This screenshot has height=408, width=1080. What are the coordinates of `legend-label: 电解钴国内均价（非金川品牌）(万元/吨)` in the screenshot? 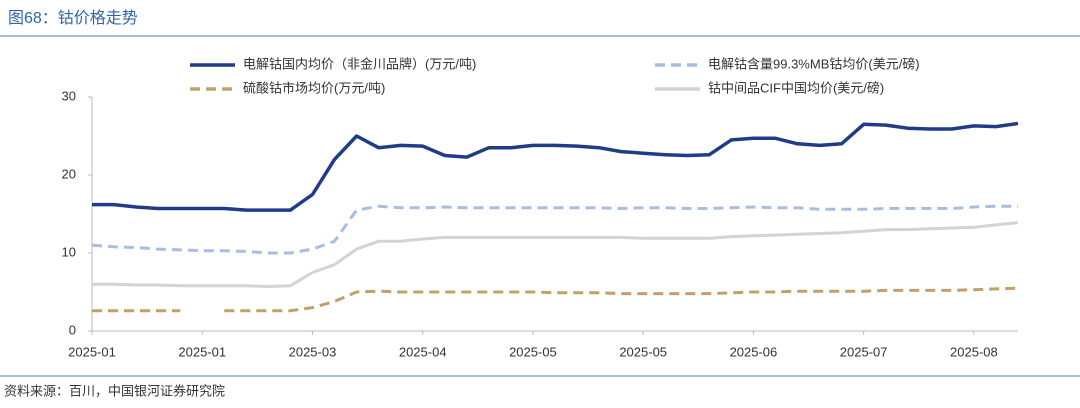 It's located at (359, 63).